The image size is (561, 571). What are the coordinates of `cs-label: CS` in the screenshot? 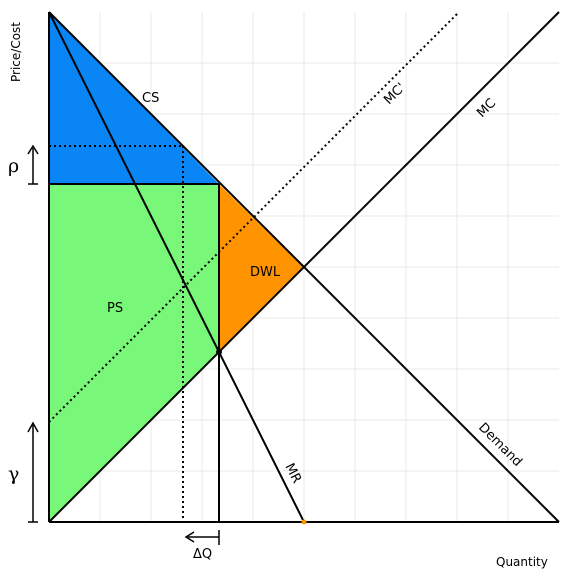 It's located at (150, 98).